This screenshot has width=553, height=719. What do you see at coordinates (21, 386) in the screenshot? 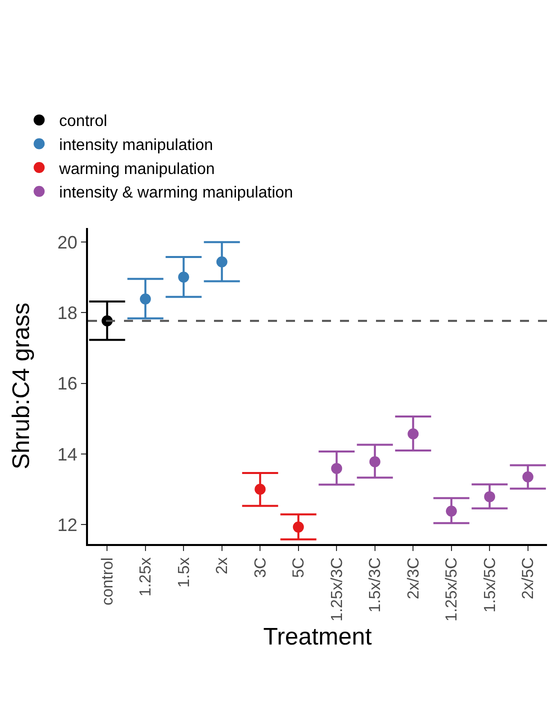
I see `y-axis-title: Shrub:C4 grass` at bounding box center [21, 386].